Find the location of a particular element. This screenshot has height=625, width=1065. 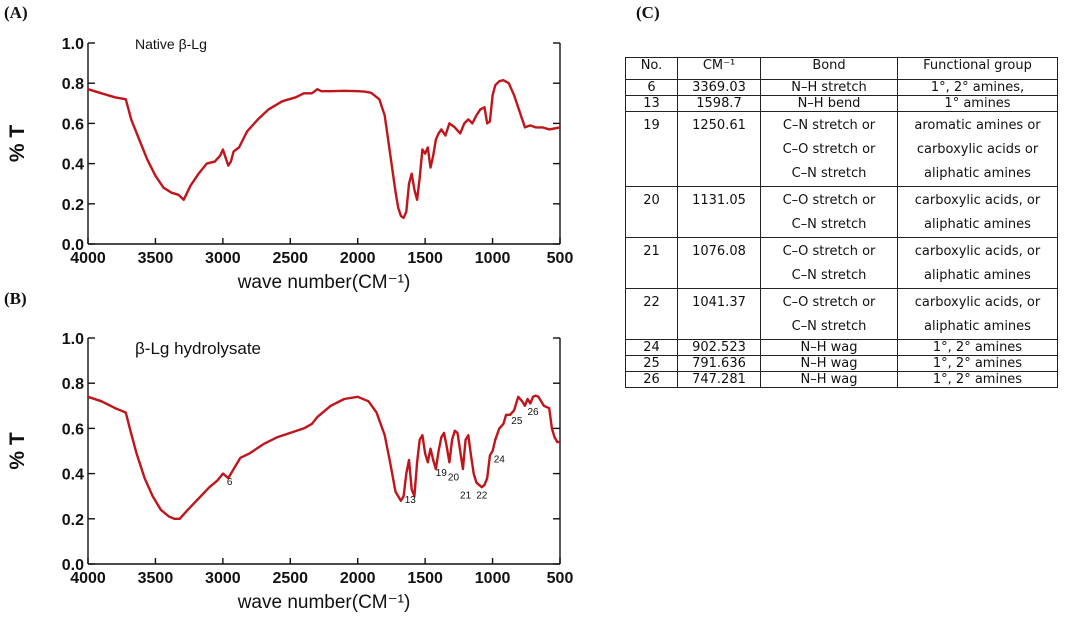

table-header-row: No. CM⁻¹ Bond Functional group is located at coordinates (841, 68).